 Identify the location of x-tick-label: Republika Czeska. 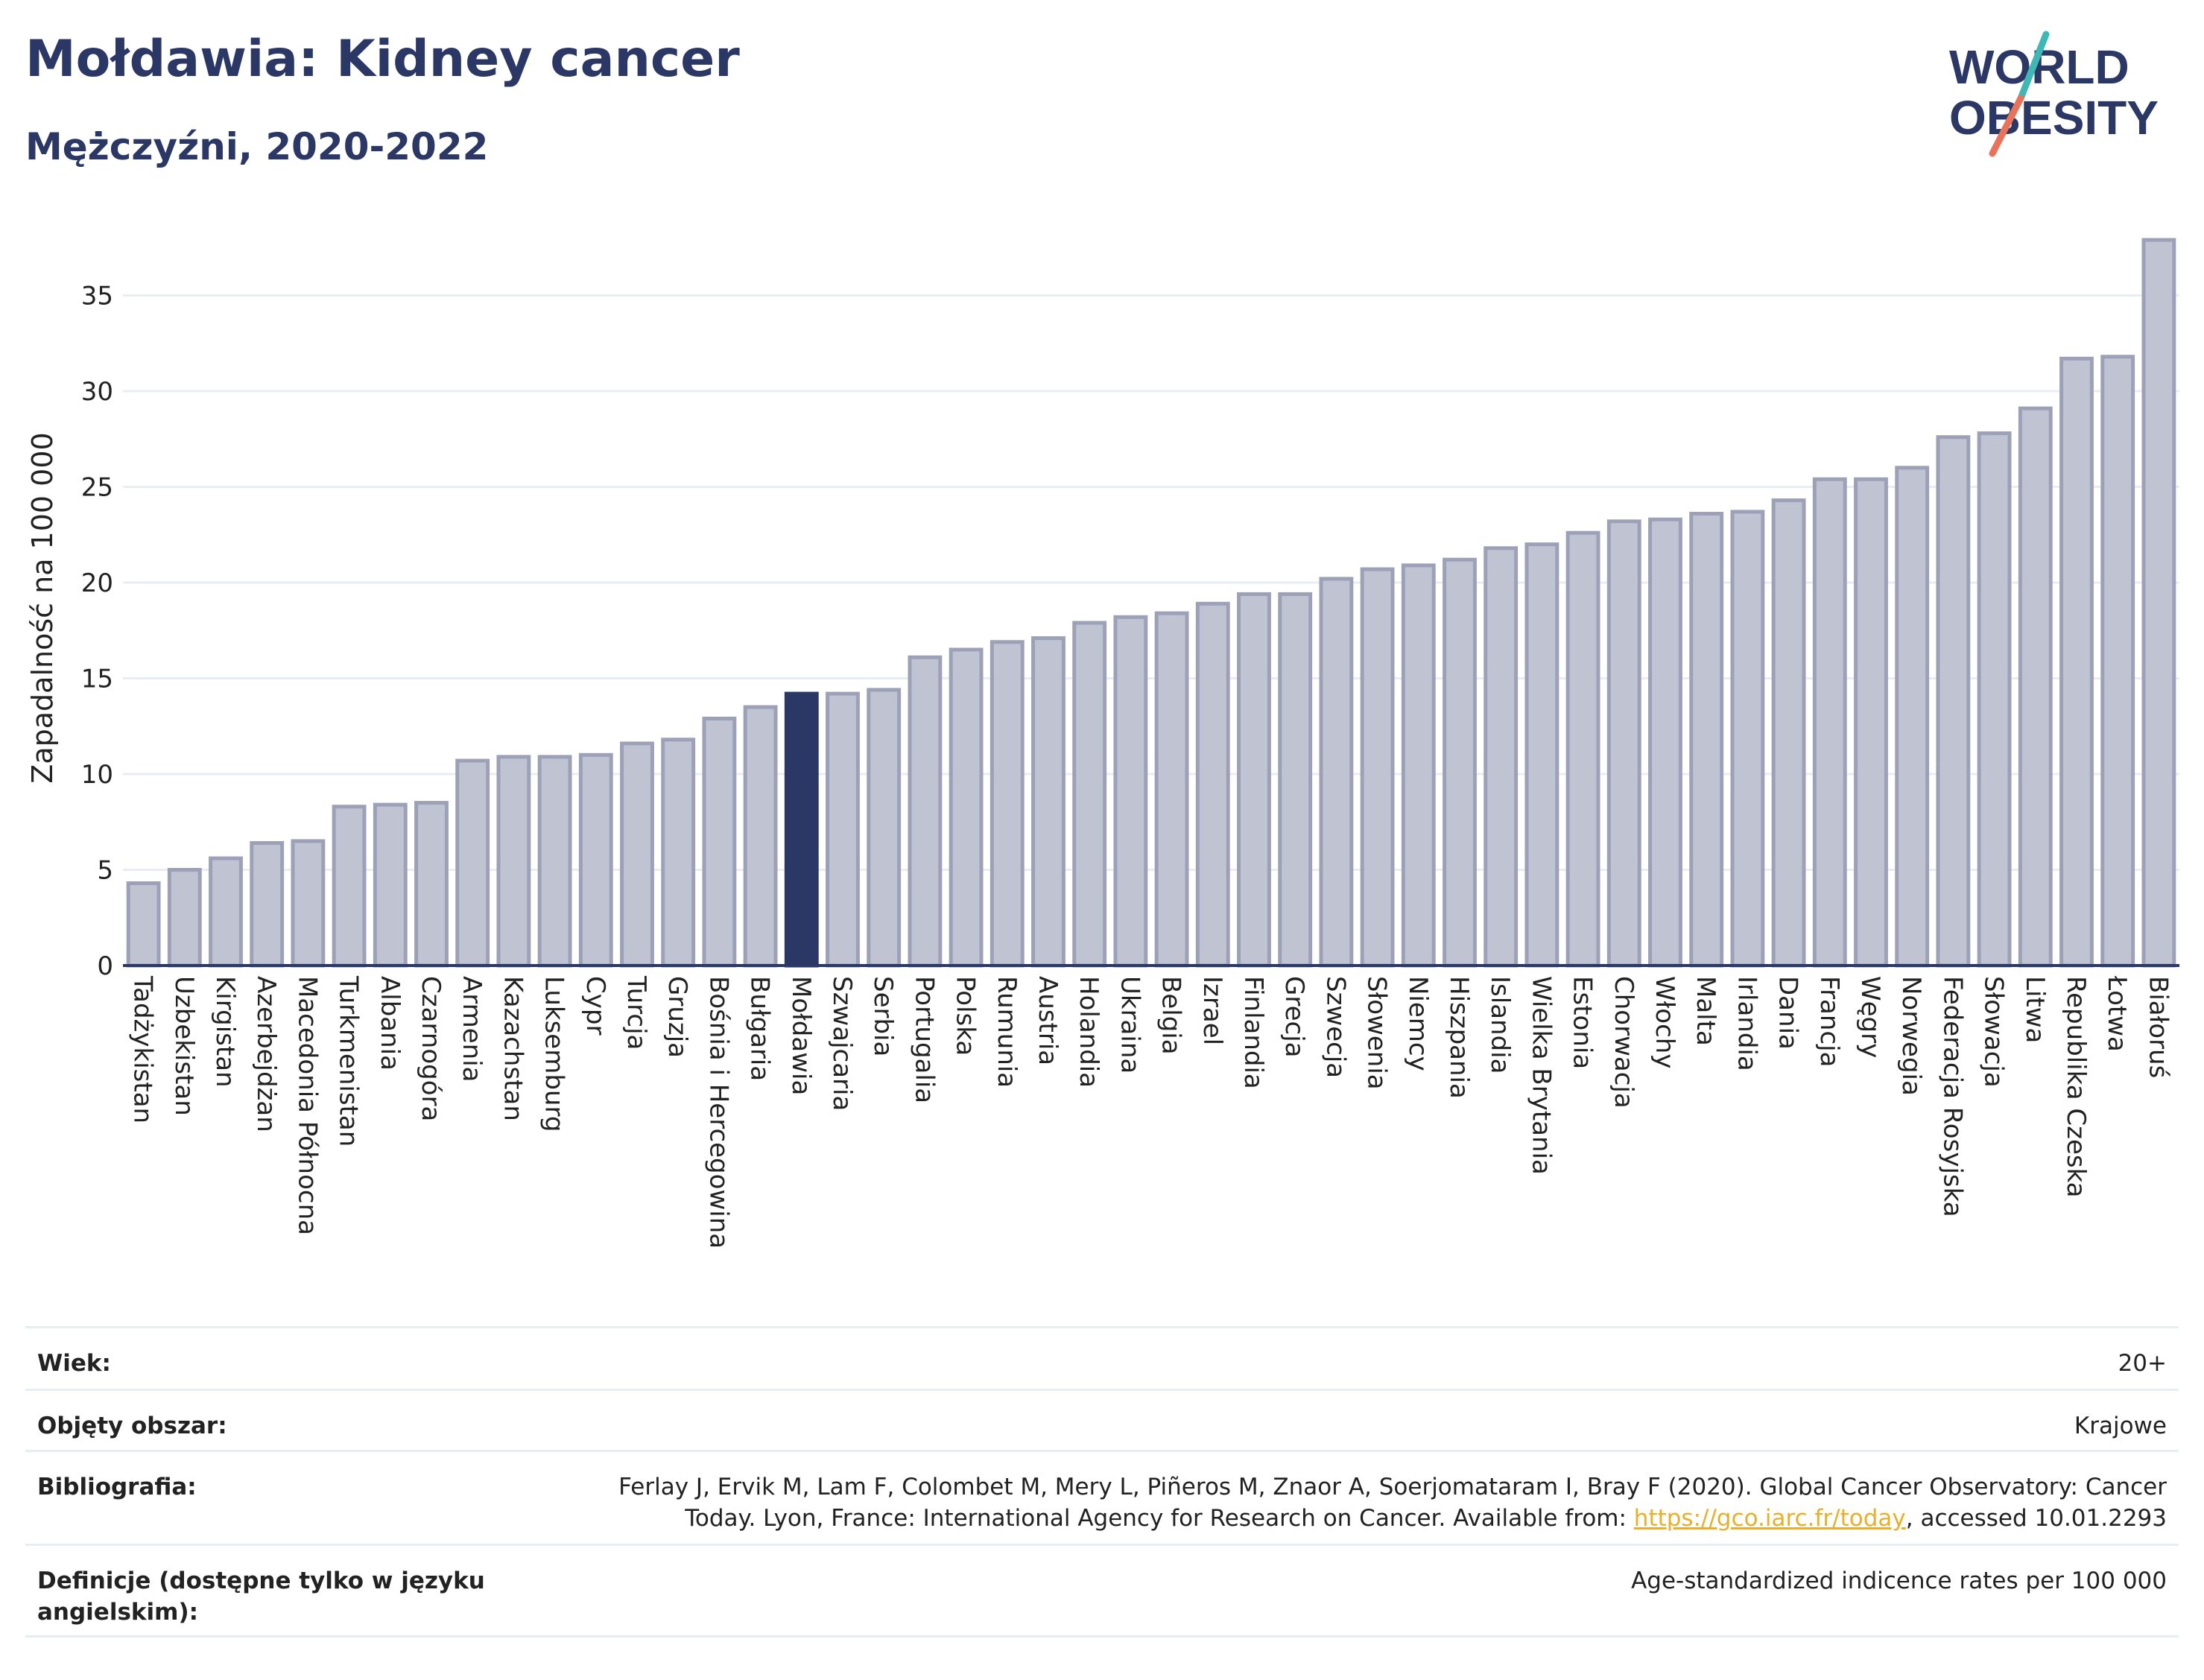
(2076, 1087).